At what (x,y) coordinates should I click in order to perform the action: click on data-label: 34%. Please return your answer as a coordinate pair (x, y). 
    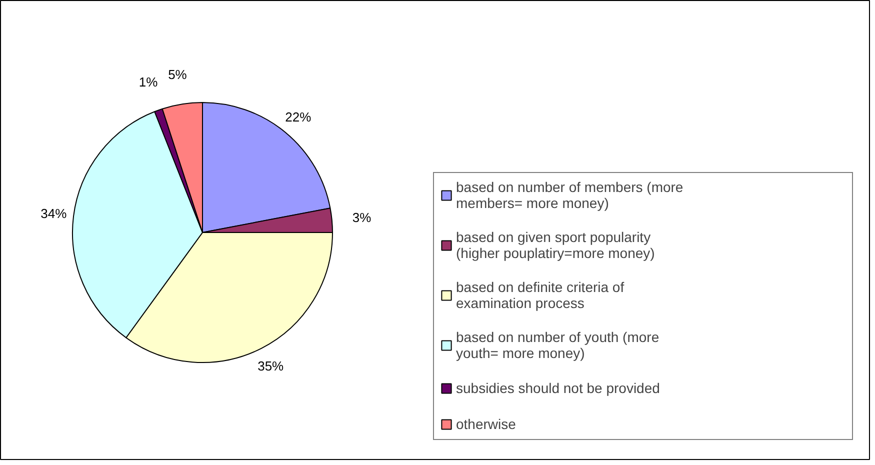
    Looking at the image, I should click on (54, 214).